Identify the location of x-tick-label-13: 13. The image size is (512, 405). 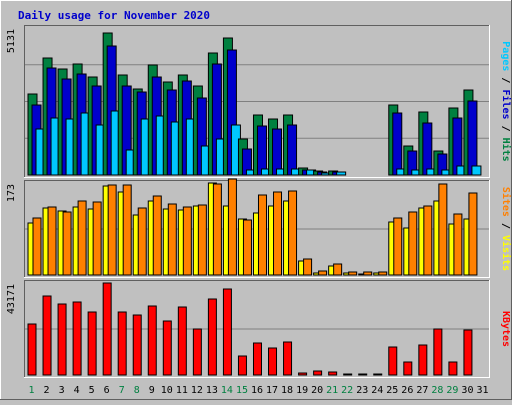
(212, 390).